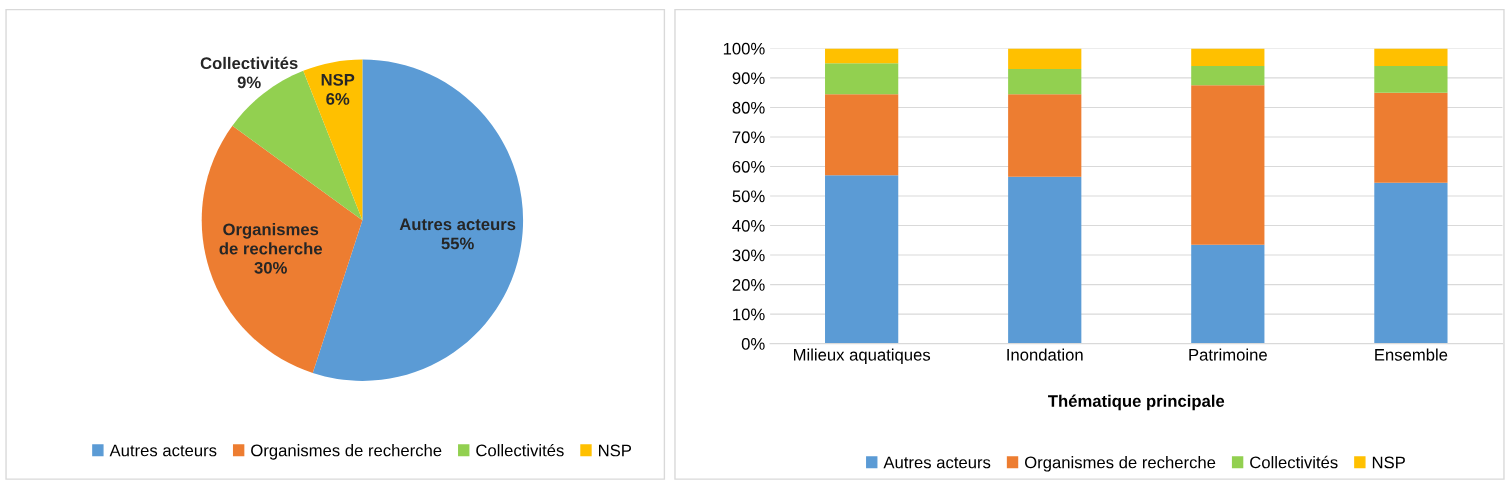  What do you see at coordinates (1228, 354) in the screenshot?
I see `x-tick-label: Patrimoine` at bounding box center [1228, 354].